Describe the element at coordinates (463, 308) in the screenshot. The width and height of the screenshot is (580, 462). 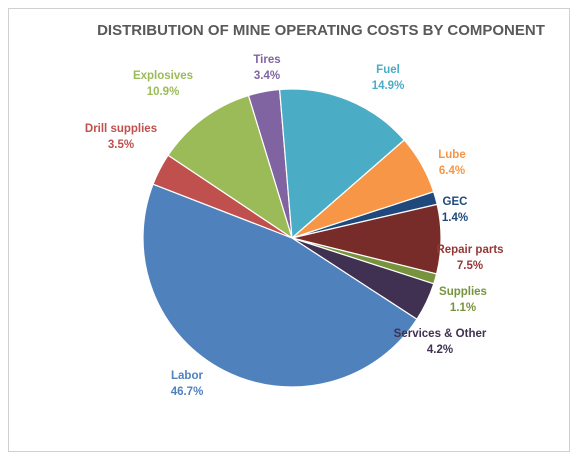
I see `slice-value-supplies: 1.1%` at that location.